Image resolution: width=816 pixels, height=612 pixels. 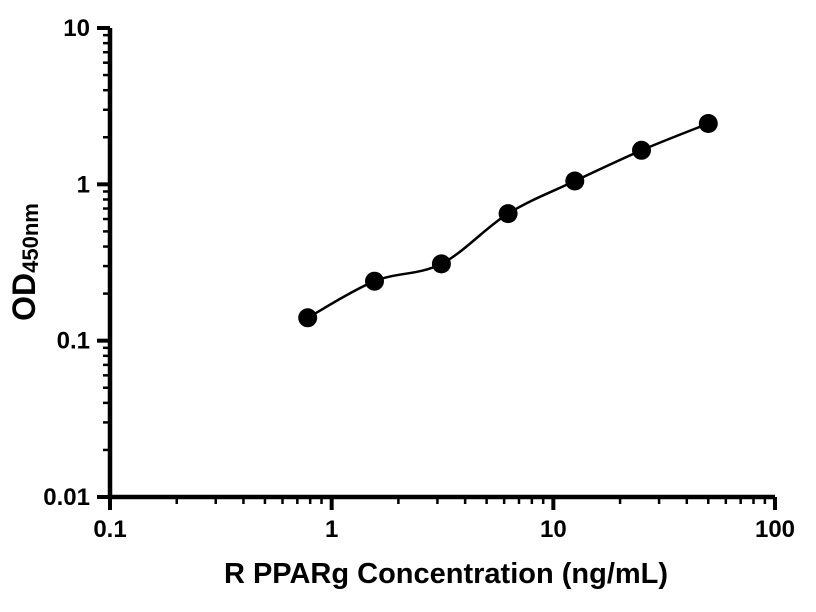 What do you see at coordinates (331, 529) in the screenshot?
I see `x-tick-label: 1` at bounding box center [331, 529].